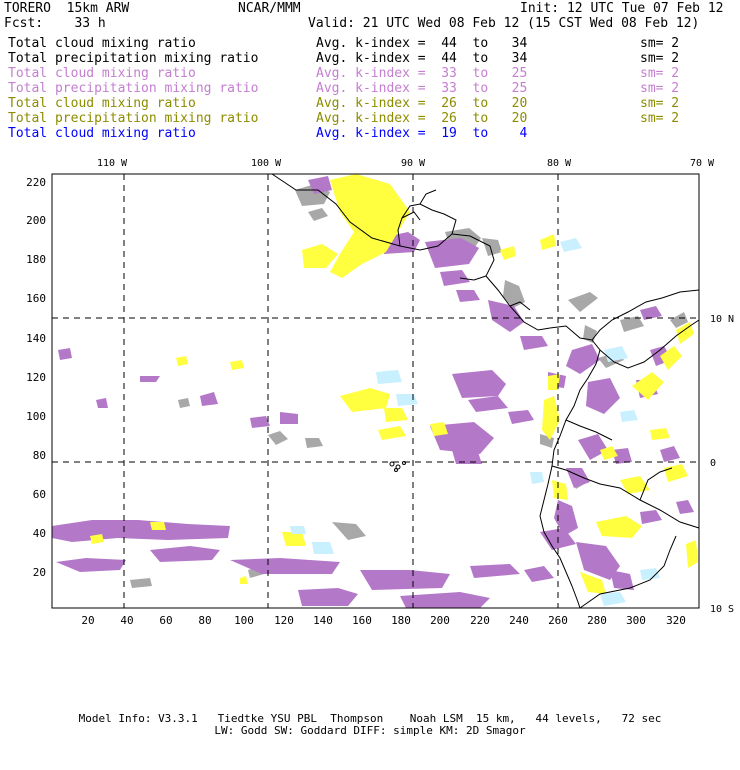  I want to click on lon-label: 110 W, so click(112, 163).